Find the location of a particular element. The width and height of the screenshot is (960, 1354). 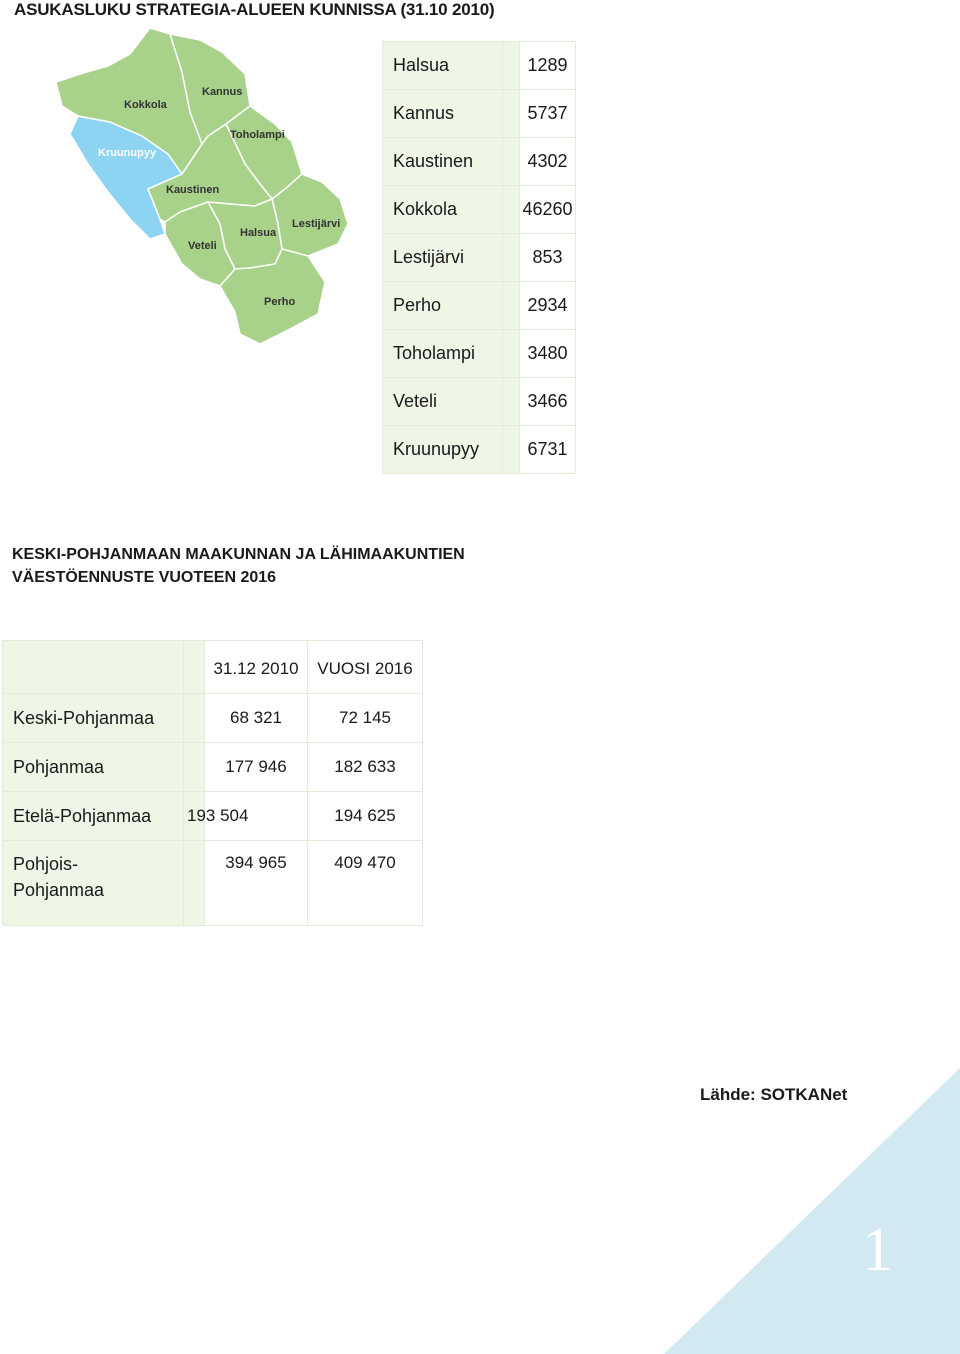

map-label-kannus: Kannus is located at coordinates (222, 92).